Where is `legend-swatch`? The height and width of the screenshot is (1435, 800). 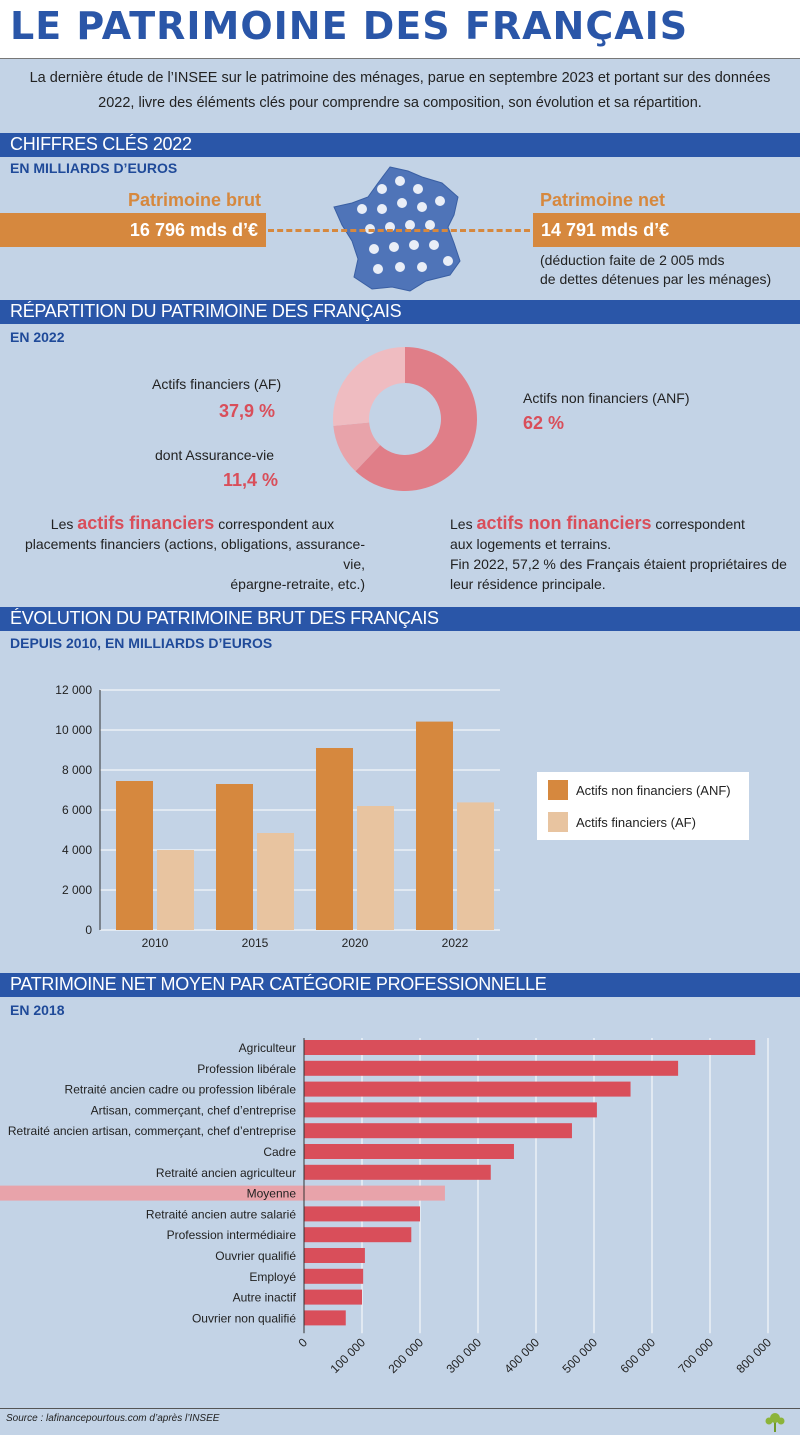 legend-swatch is located at coordinates (558, 822).